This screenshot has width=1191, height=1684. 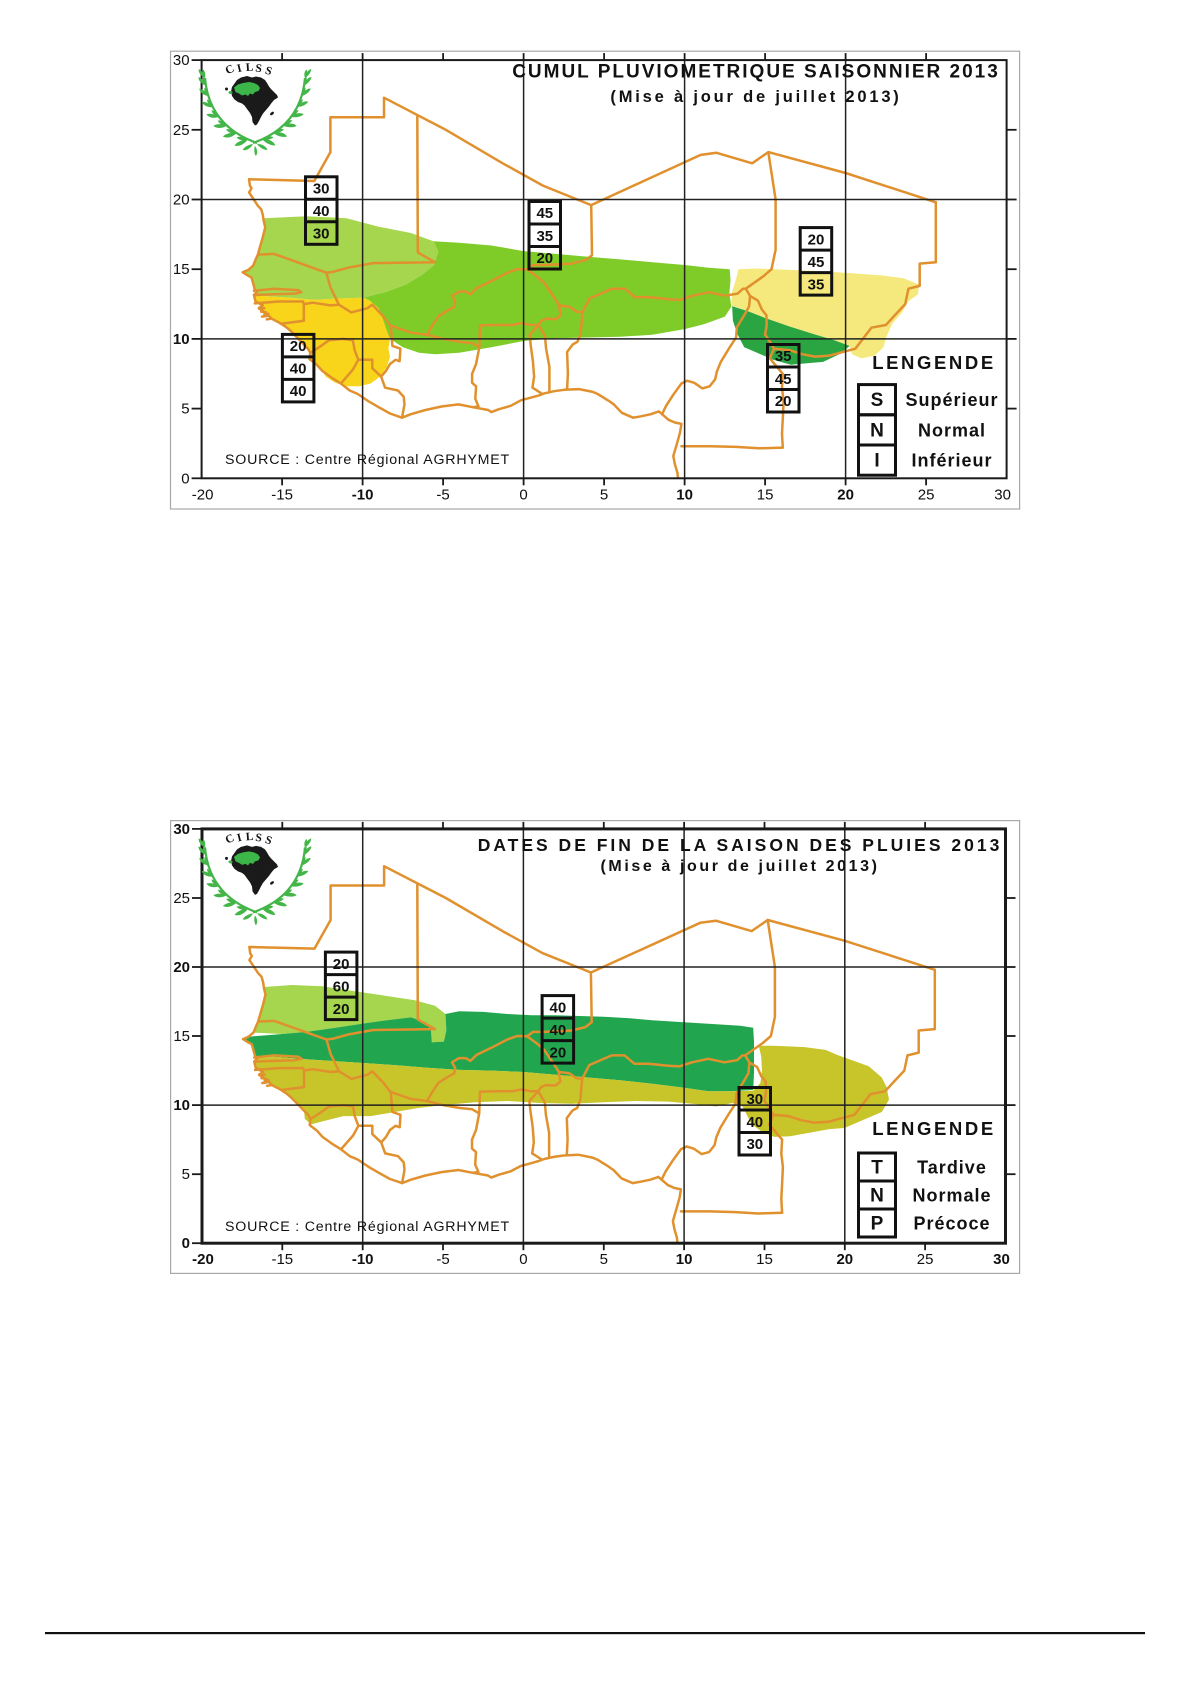 I want to click on svg-text: Inférieur, so click(x=951, y=461).